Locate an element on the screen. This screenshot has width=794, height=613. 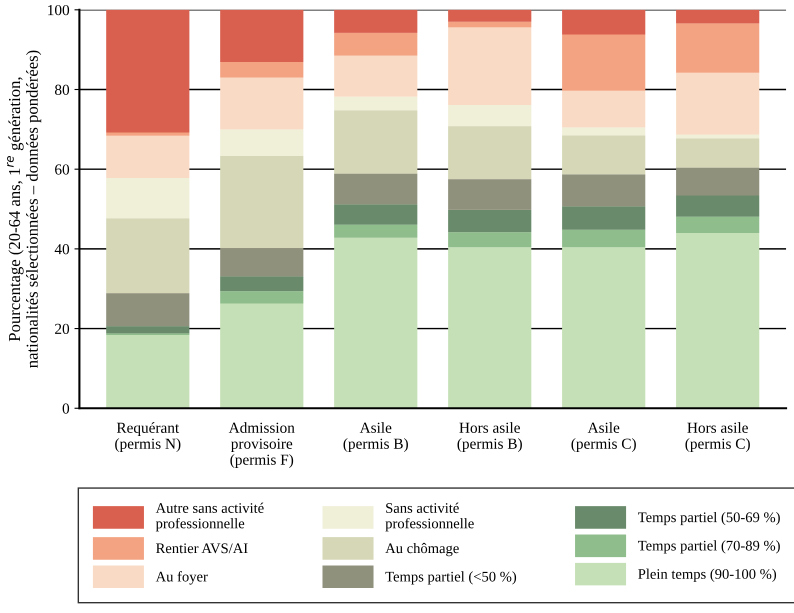
legend-label: Au foyer is located at coordinates (182, 578).